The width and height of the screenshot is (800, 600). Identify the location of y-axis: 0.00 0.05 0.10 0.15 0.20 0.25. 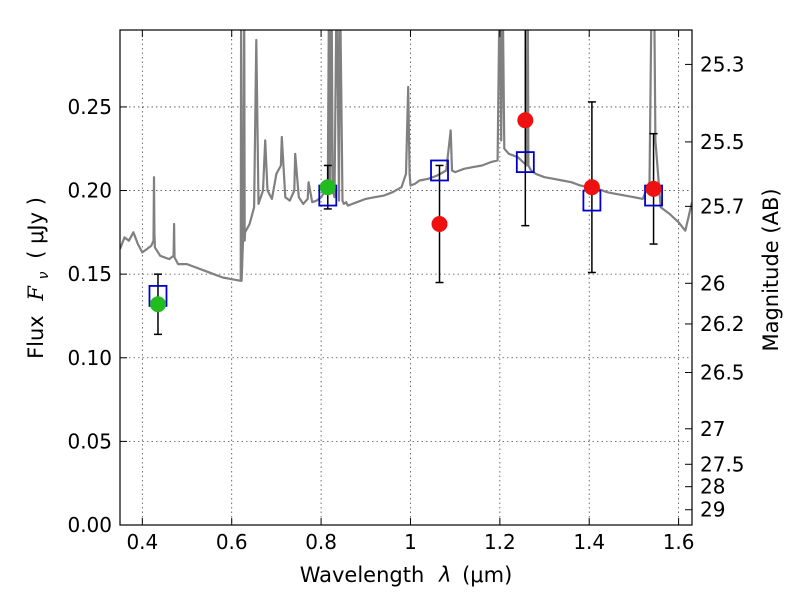
(97, 316).